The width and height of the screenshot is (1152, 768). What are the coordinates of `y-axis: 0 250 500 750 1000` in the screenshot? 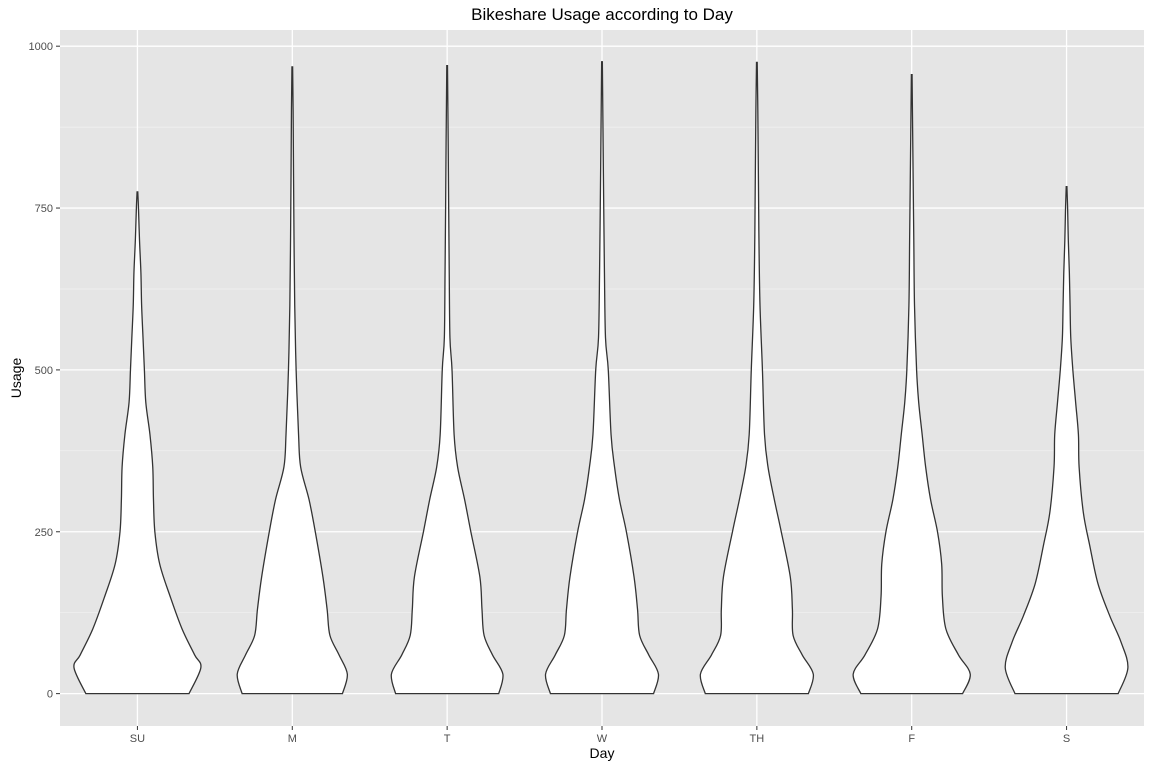 It's located at (44, 371).